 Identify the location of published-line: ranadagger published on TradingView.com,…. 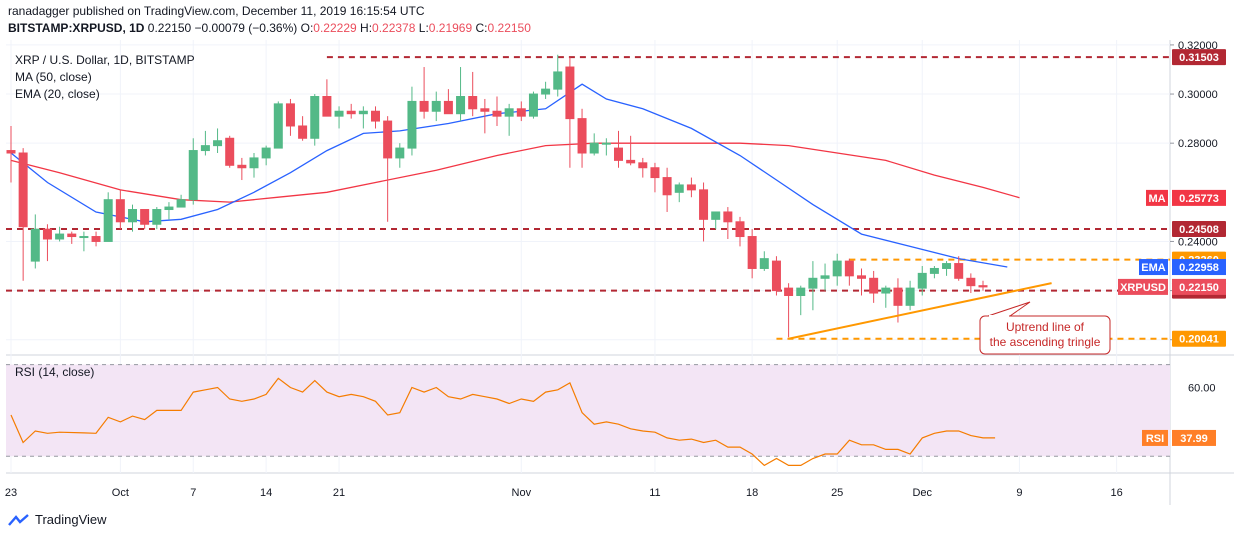
(216, 11).